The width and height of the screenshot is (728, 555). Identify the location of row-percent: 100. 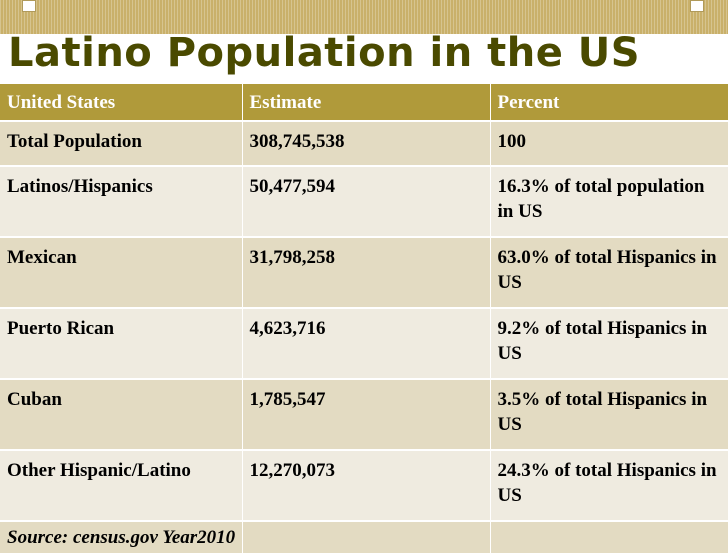
(609, 144).